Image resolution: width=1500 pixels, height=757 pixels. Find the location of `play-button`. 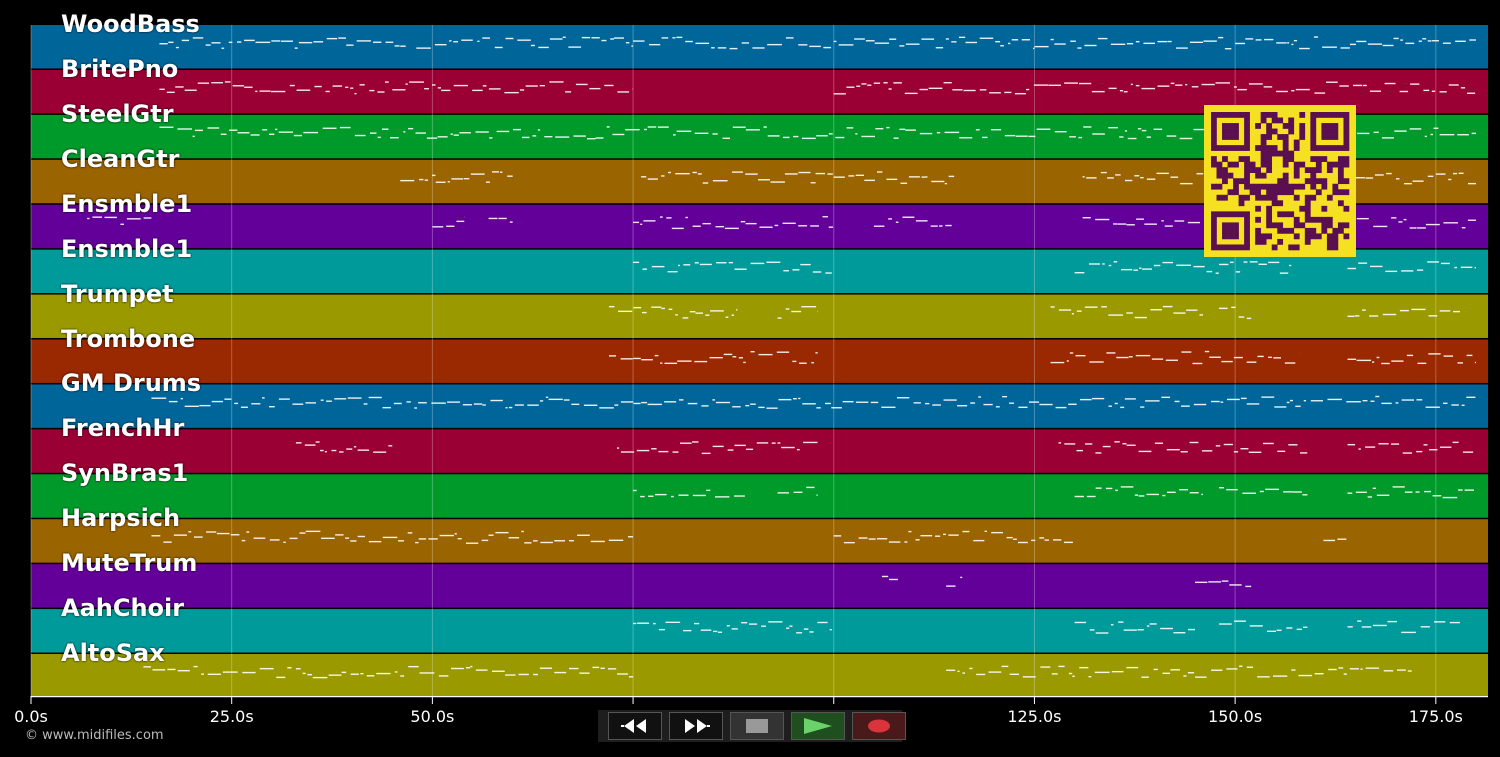

play-button is located at coordinates (818, 726).